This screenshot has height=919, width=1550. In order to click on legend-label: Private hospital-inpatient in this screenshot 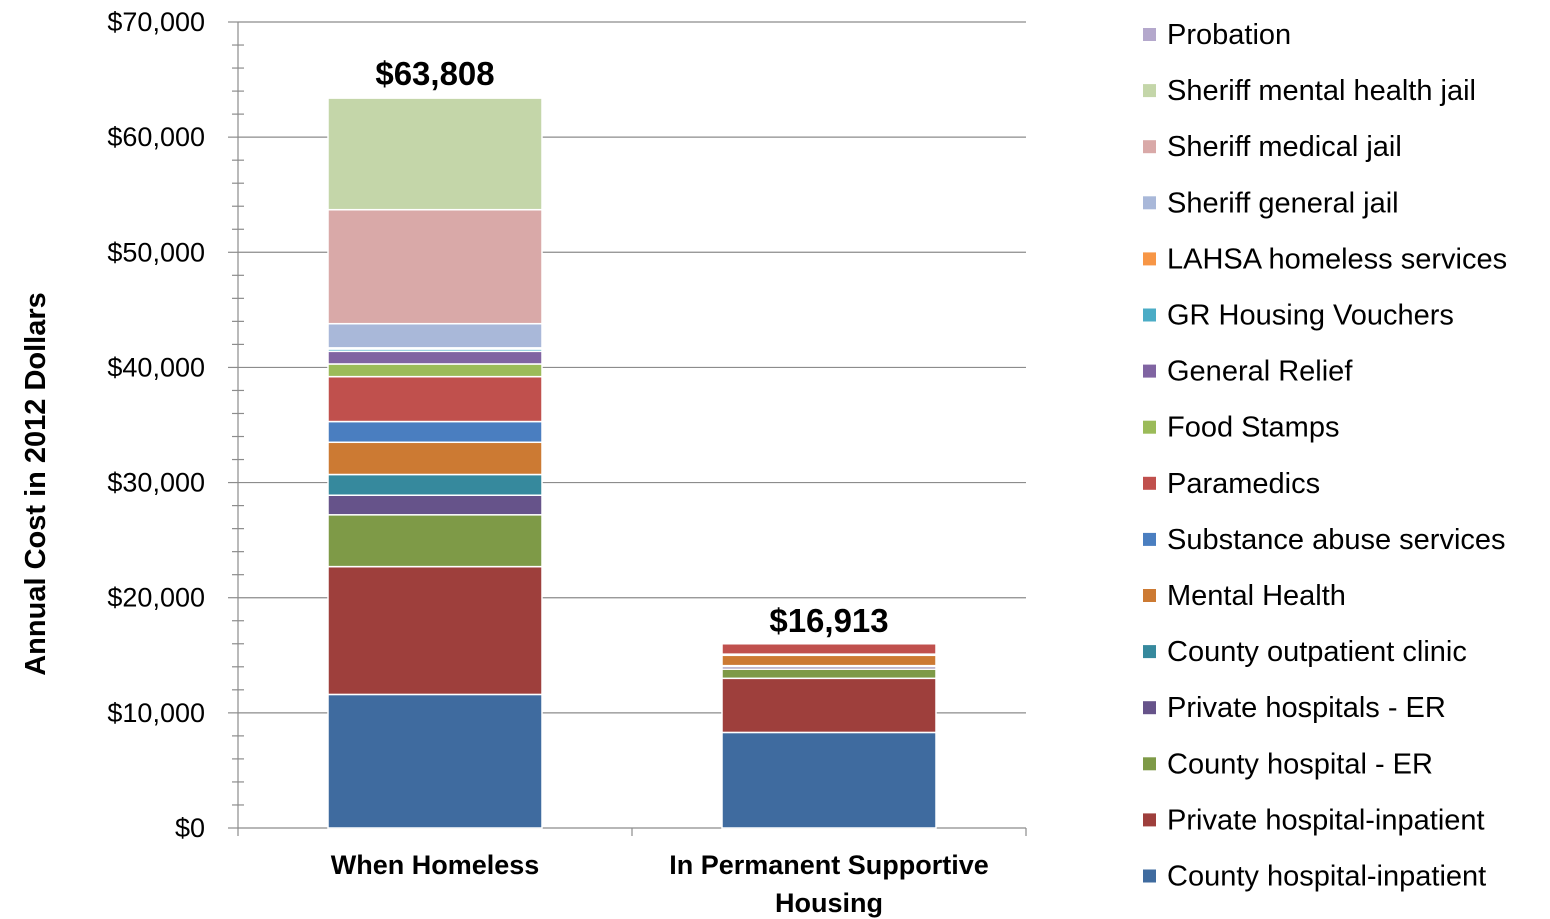, I will do `click(1326, 820)`.